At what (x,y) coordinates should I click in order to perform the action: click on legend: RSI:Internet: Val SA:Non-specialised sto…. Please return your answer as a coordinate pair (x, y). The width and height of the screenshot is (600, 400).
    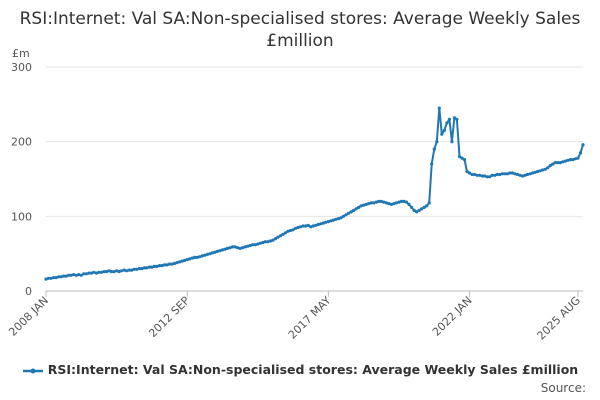
    Looking at the image, I should click on (300, 369).